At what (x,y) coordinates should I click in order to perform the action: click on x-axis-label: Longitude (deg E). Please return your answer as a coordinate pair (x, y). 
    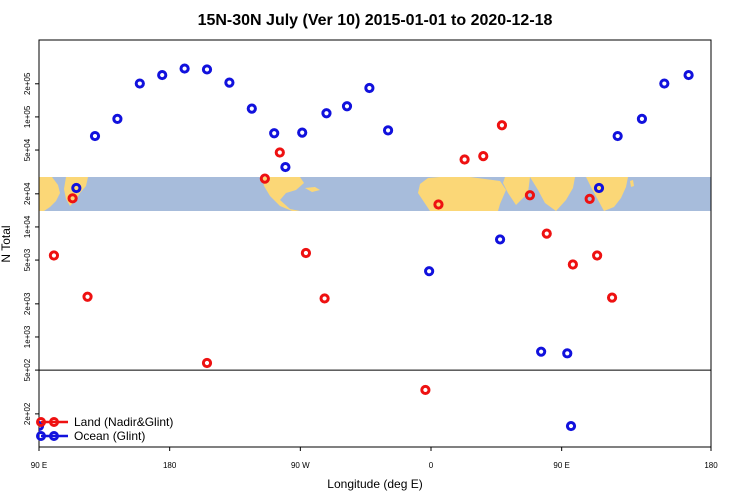
    Looking at the image, I should click on (374, 484).